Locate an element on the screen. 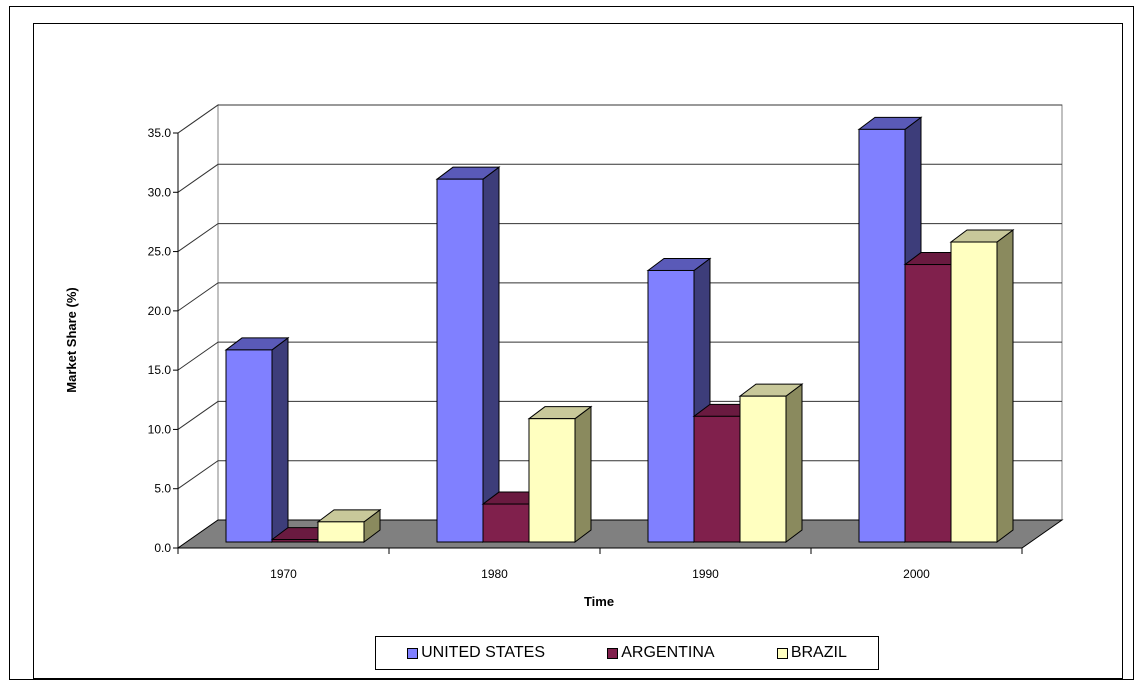 This screenshot has height=686, width=1148. x-tick-label: 2000 is located at coordinates (916, 574).